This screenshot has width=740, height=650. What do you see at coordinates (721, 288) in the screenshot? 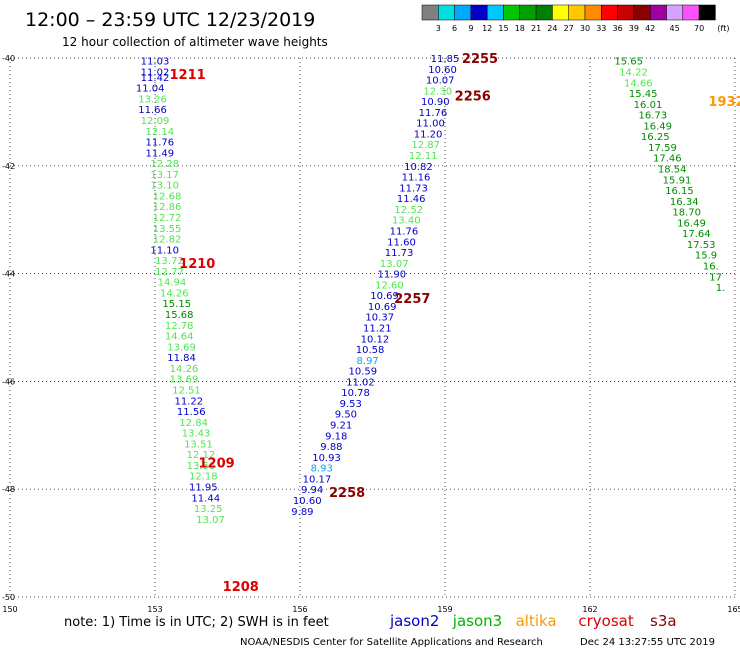
I see `swh-value-altika: 1.` at bounding box center [721, 288].